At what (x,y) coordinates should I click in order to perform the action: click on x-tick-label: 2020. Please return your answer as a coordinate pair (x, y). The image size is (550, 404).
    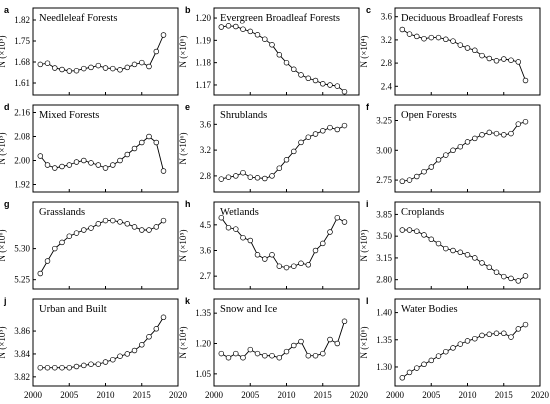
    Looking at the image, I should click on (359, 395).